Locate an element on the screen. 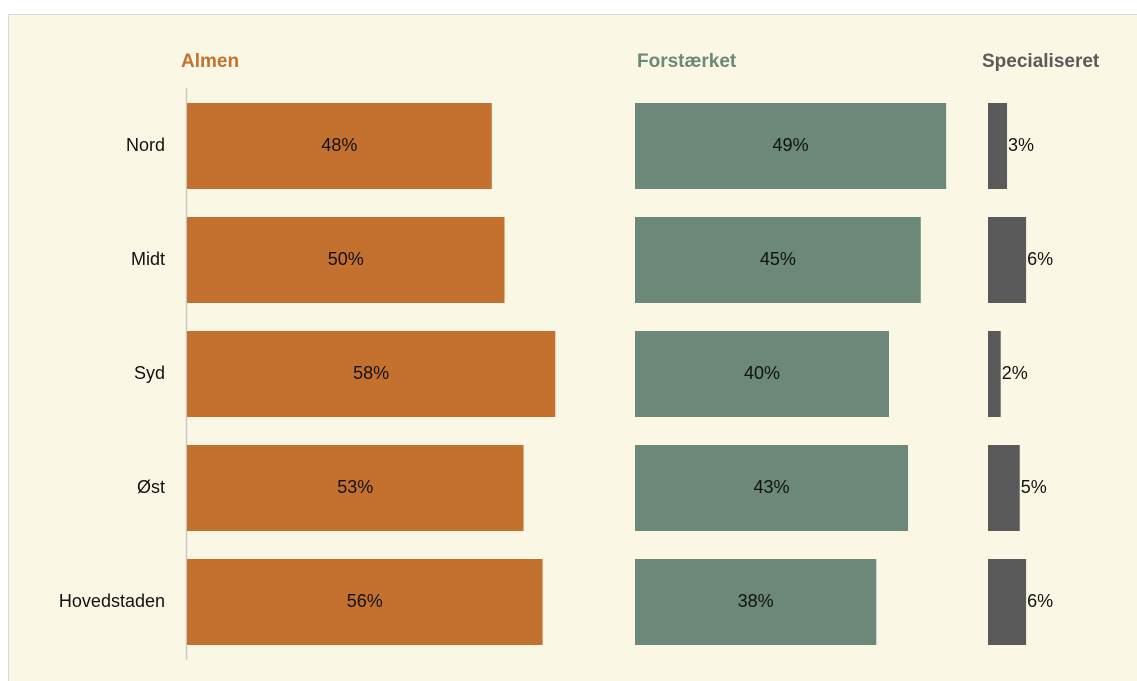  value-label: 58% is located at coordinates (371, 373).